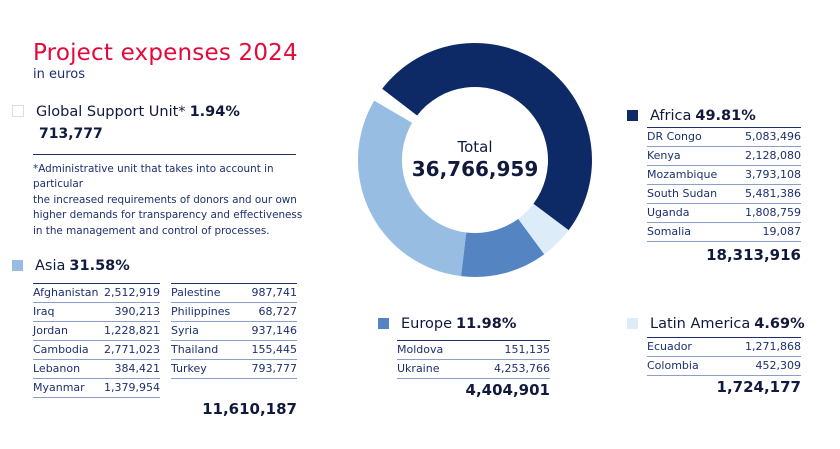  What do you see at coordinates (668, 212) in the screenshot?
I see `country-name: Uganda` at bounding box center [668, 212].